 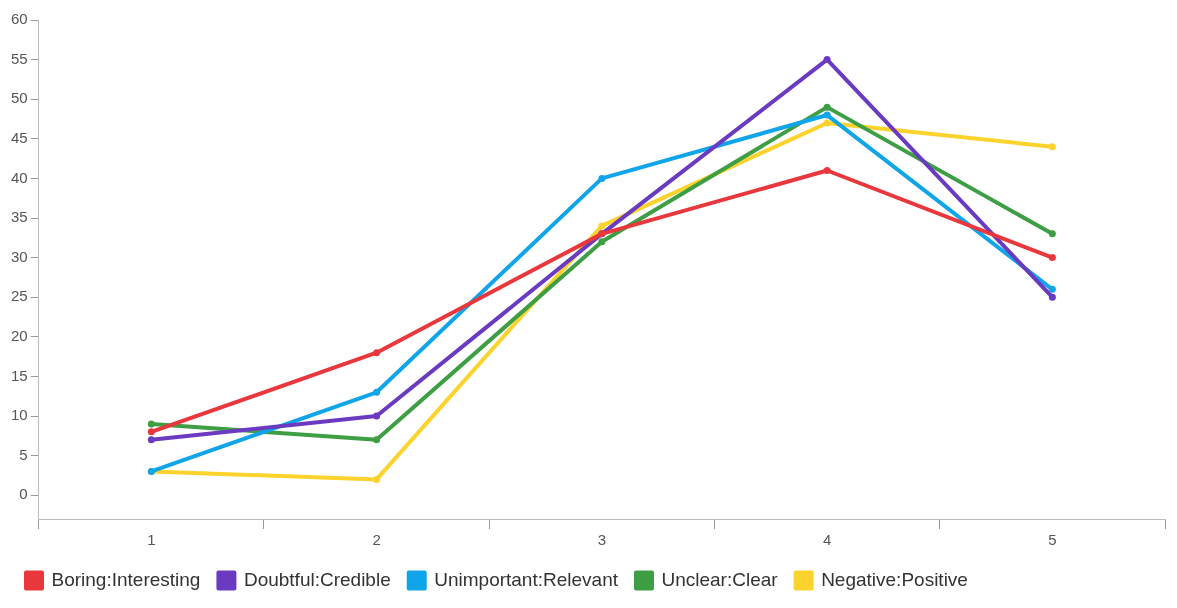 What do you see at coordinates (894, 579) in the screenshot?
I see `legend-label: Negative:Positive` at bounding box center [894, 579].